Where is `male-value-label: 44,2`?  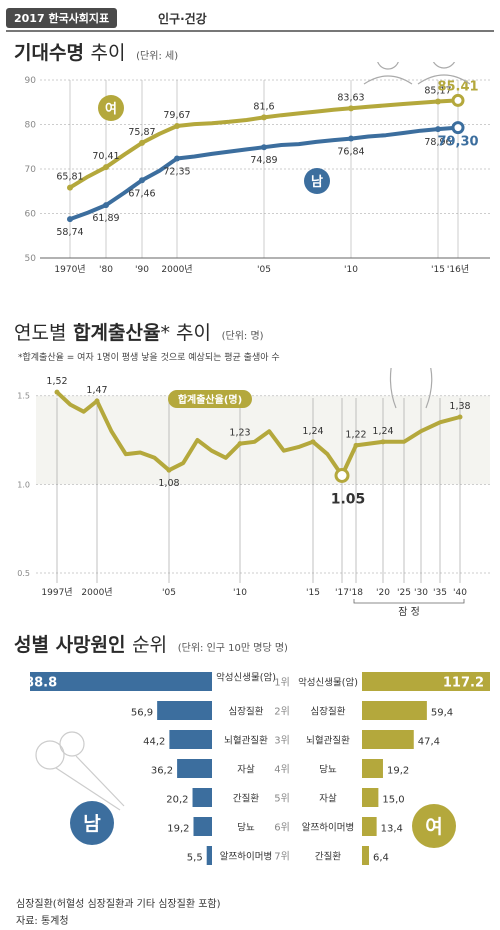
male-value-label: 44,2 is located at coordinates (154, 742).